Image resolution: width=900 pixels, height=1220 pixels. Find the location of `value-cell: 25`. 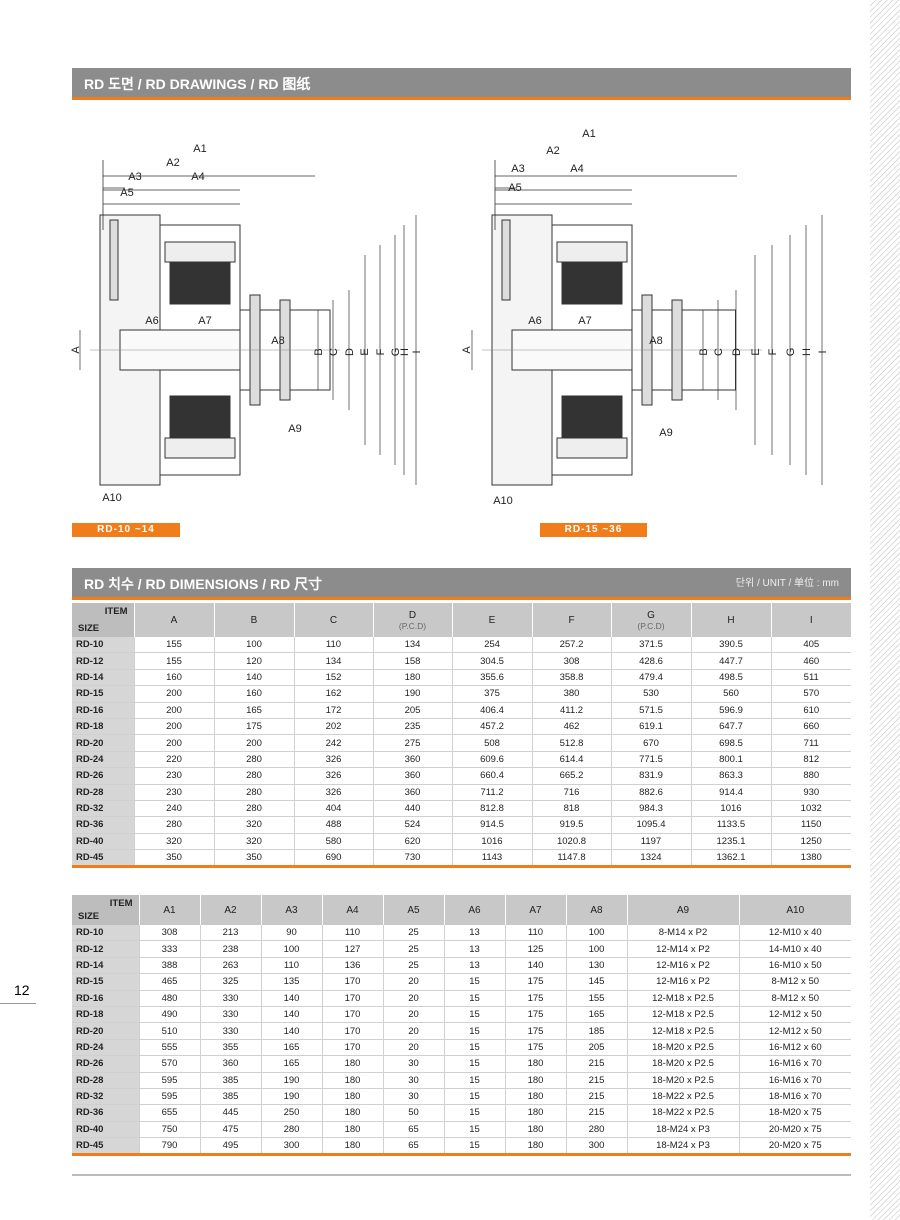

value-cell: 25 is located at coordinates (413, 966).